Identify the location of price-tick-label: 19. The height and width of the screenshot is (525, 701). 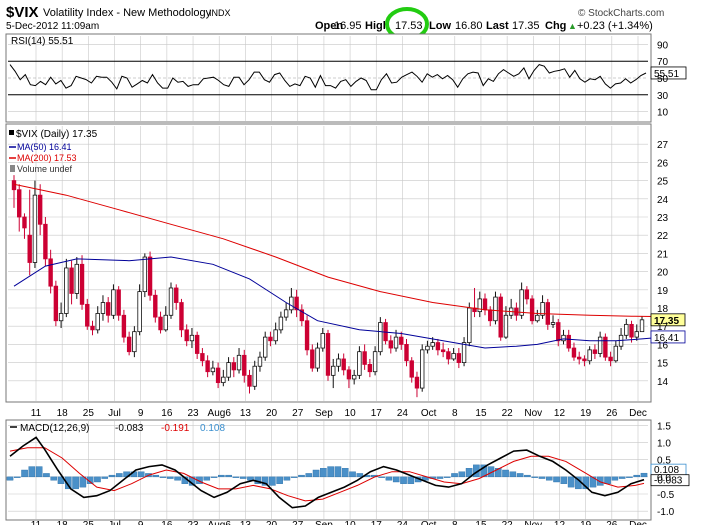
(663, 291).